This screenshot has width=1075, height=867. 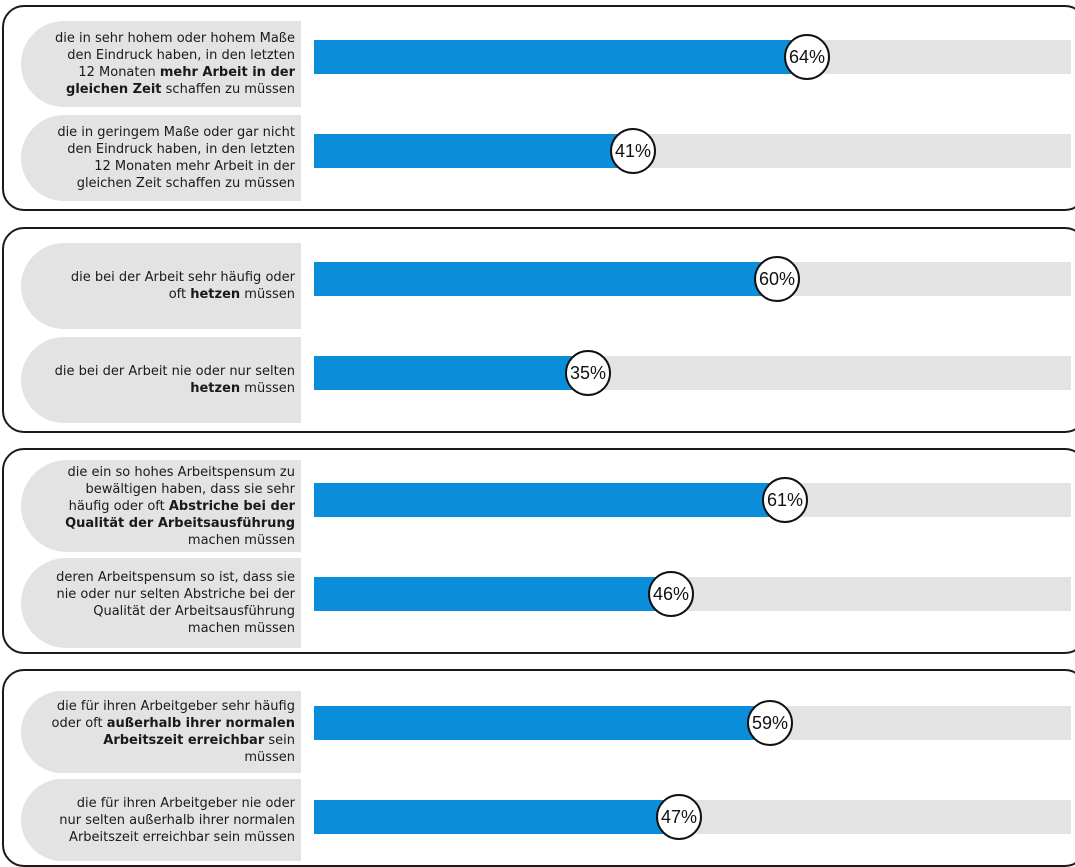 I want to click on bar-track: 47%, so click(x=692, y=817).